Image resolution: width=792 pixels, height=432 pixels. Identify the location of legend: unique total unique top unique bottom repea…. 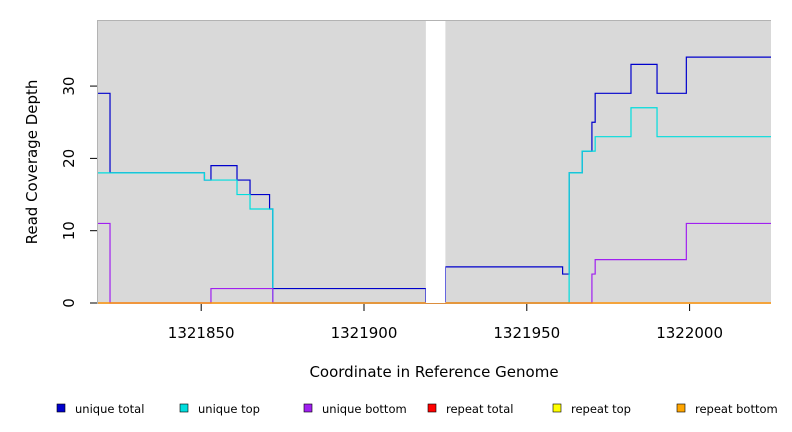
(417, 409).